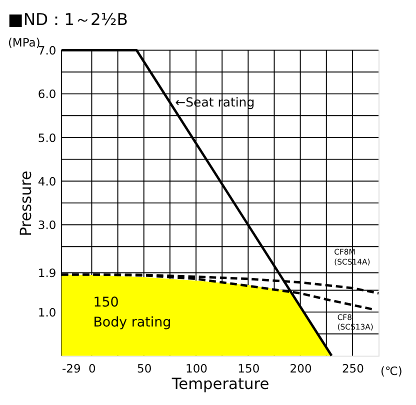  What do you see at coordinates (47, 312) in the screenshot?
I see `y-tick-label: 1.0` at bounding box center [47, 312].